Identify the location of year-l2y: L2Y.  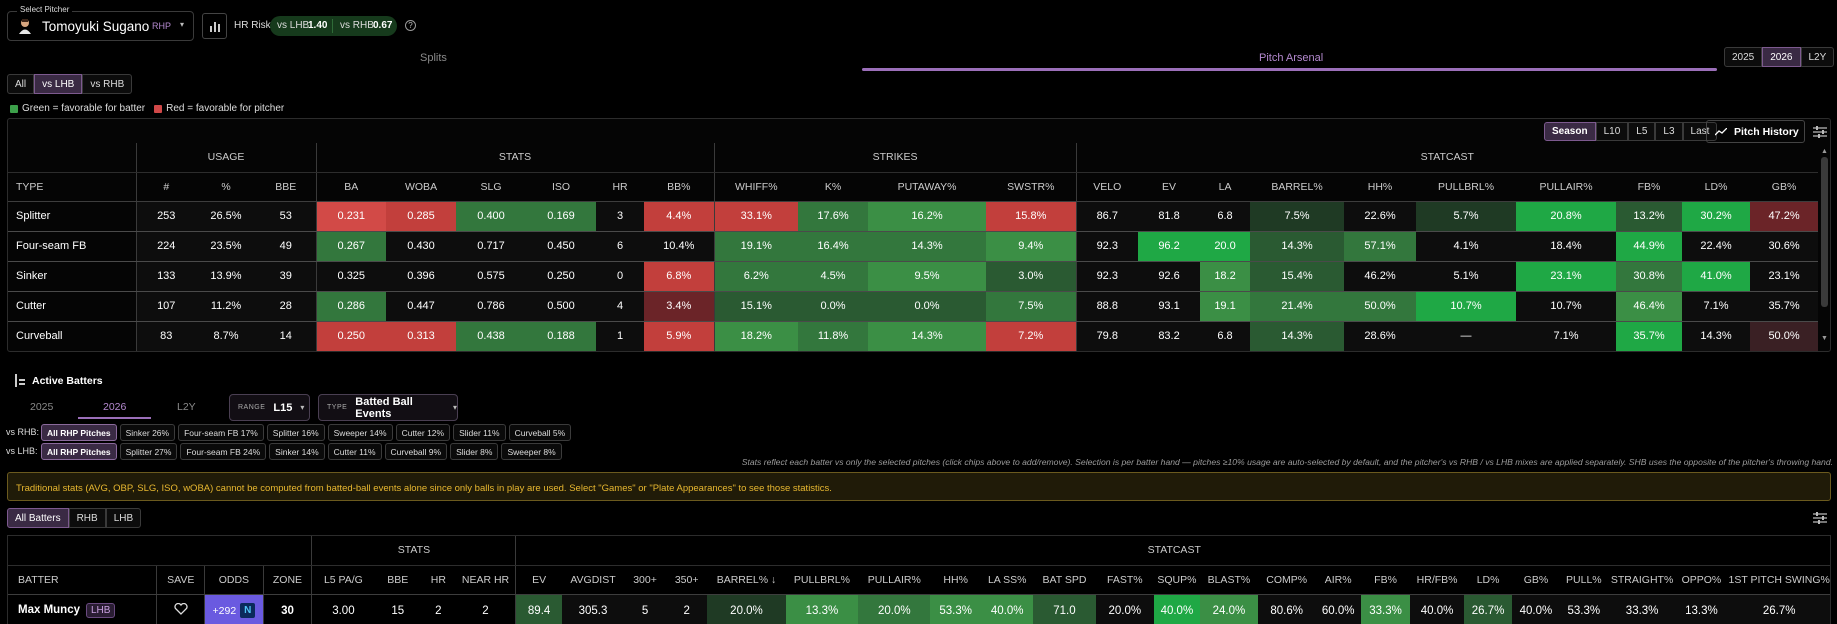
(1817, 57).